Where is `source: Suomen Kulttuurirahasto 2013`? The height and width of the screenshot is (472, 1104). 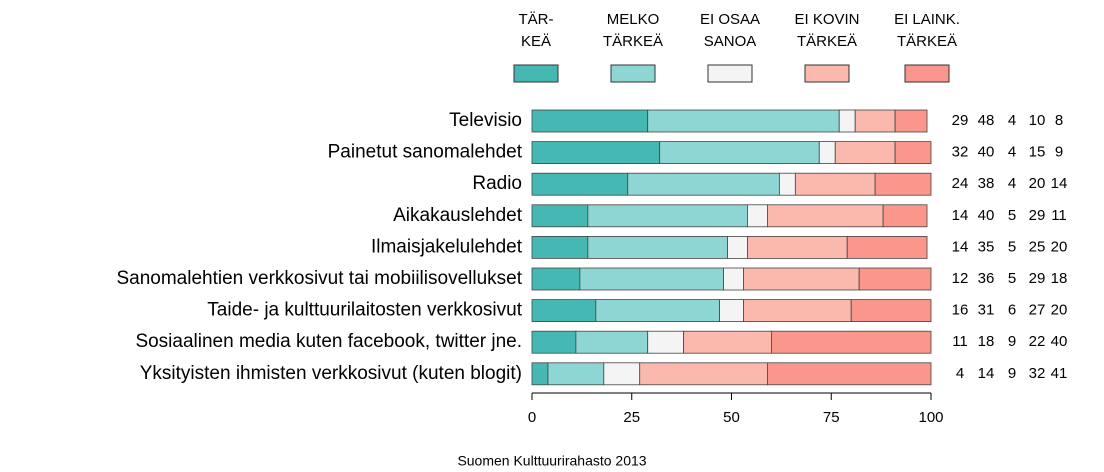 source: Suomen Kulttuurirahasto 2013 is located at coordinates (551, 461).